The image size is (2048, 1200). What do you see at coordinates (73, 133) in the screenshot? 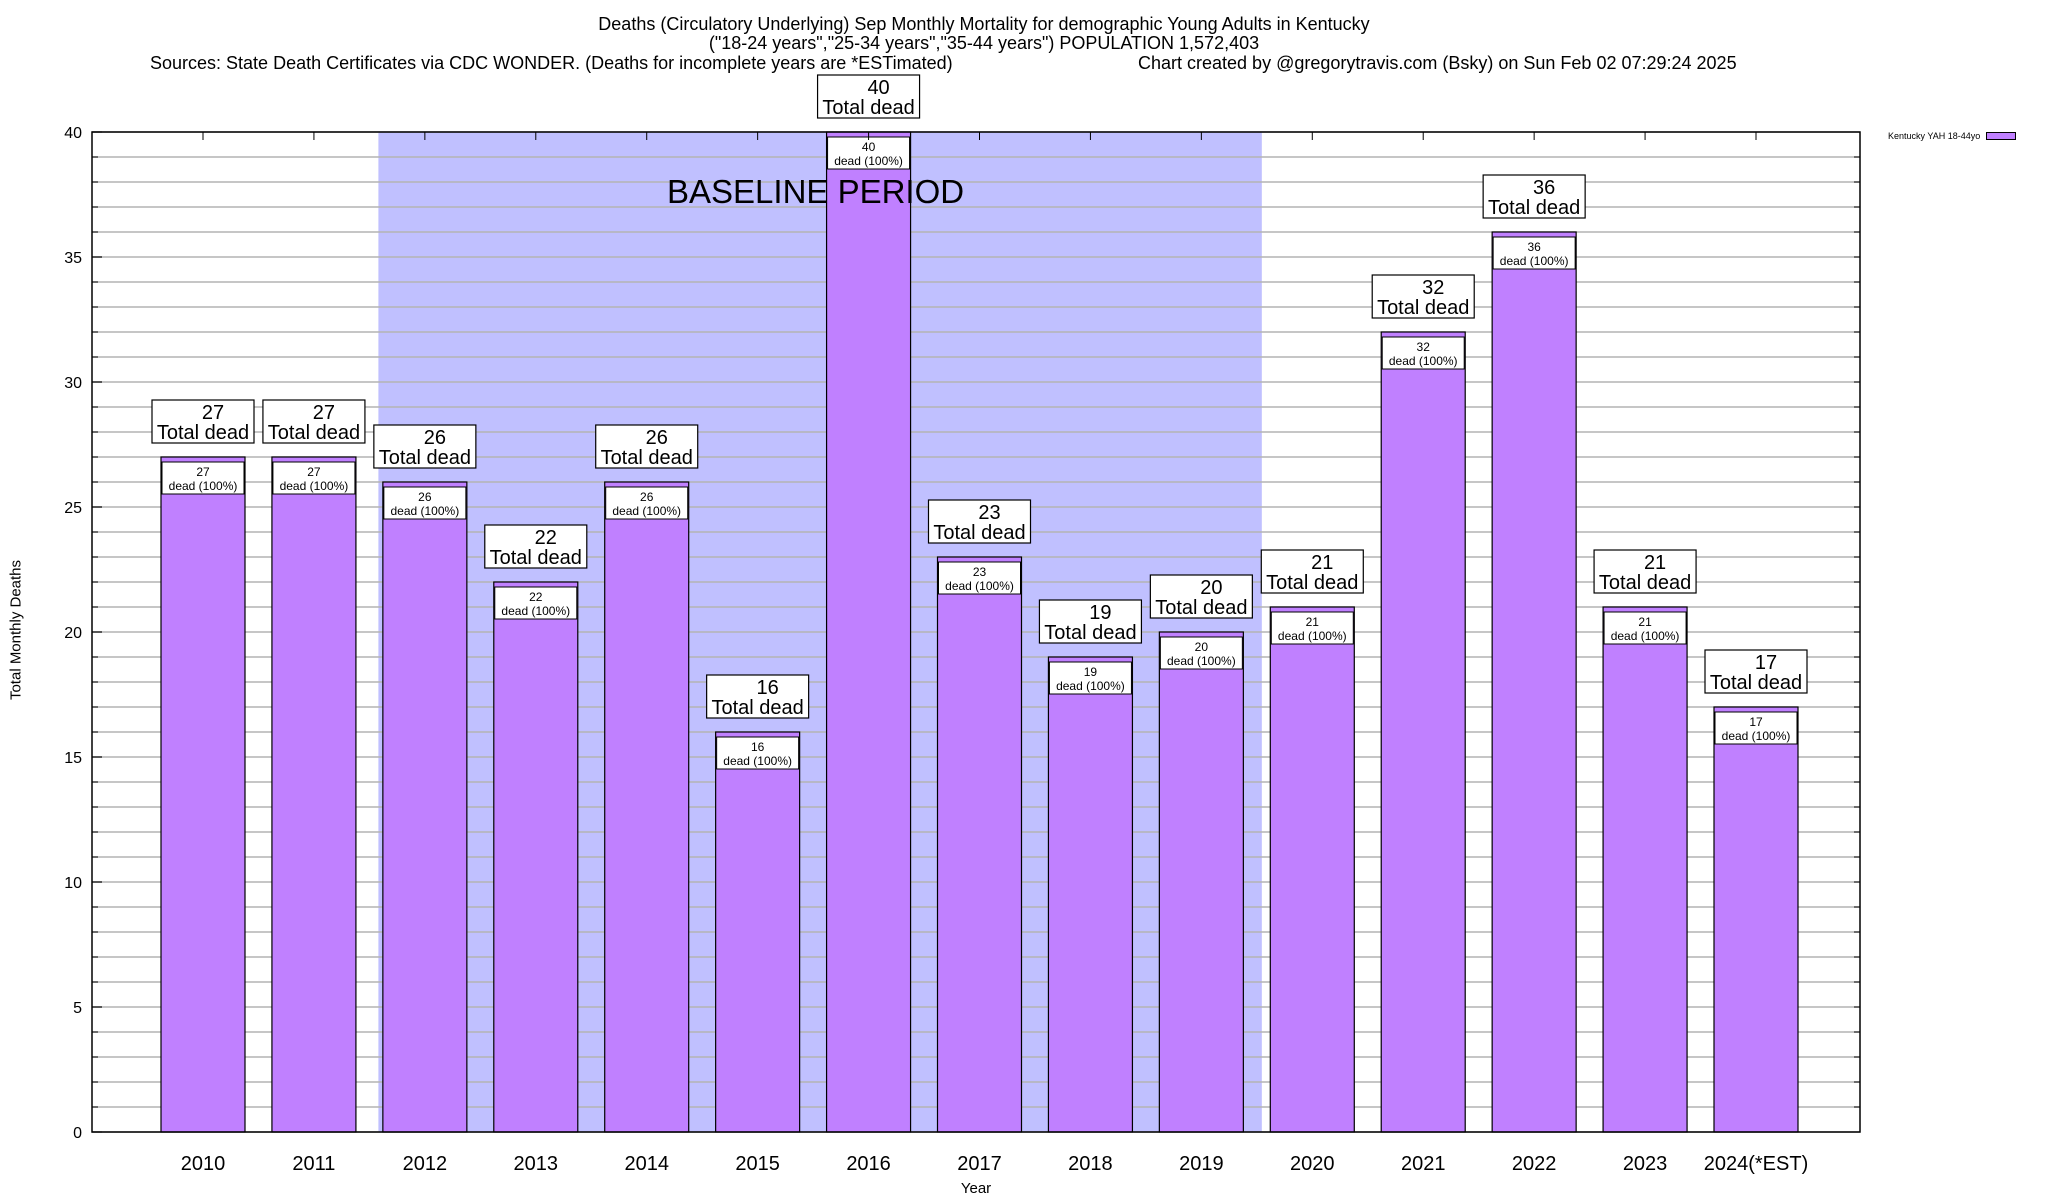
I see `y-tick-label: 40` at bounding box center [73, 133].